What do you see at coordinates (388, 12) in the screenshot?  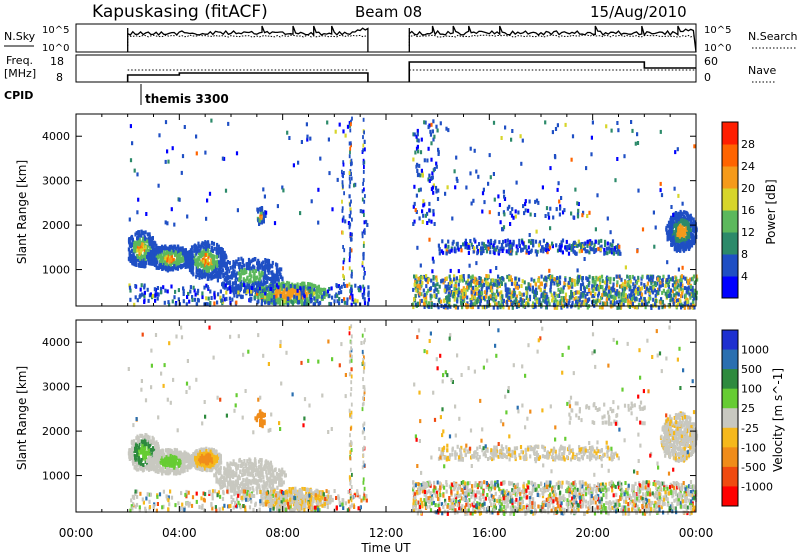 I see `beam-title: Beam 08` at bounding box center [388, 12].